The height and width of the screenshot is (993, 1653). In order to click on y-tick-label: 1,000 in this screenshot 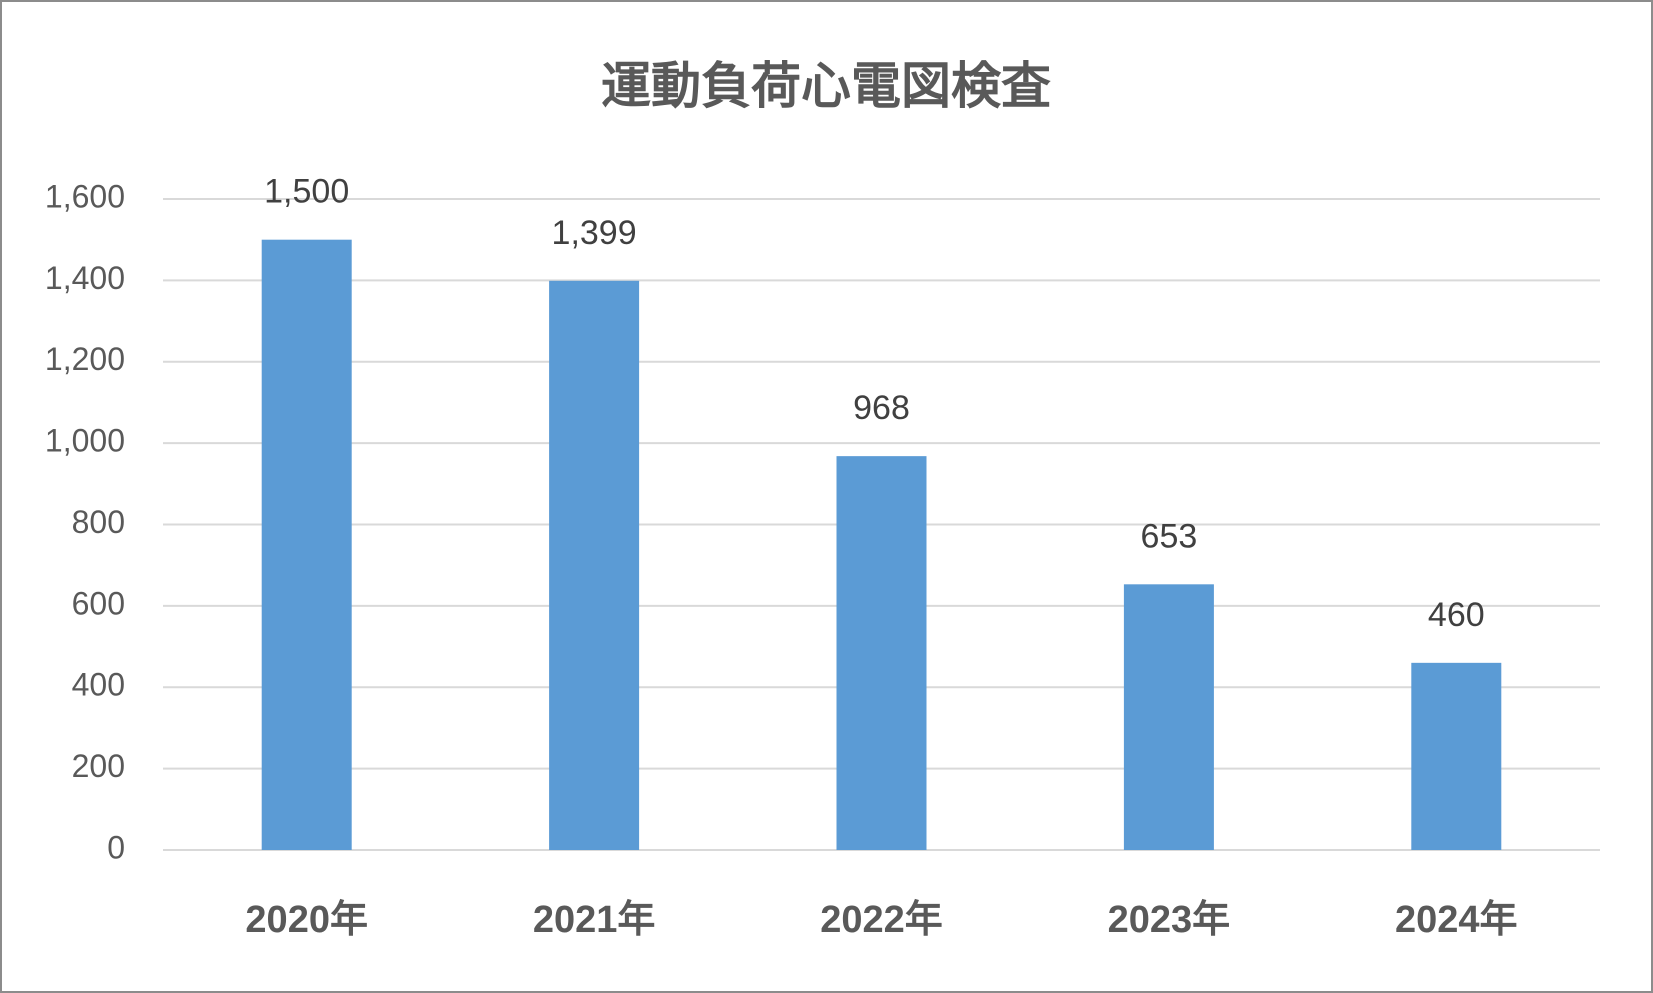, I will do `click(85, 441)`.